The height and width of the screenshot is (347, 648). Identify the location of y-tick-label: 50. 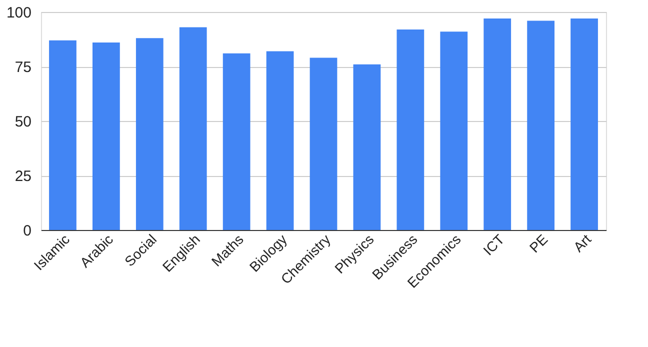
(23, 122).